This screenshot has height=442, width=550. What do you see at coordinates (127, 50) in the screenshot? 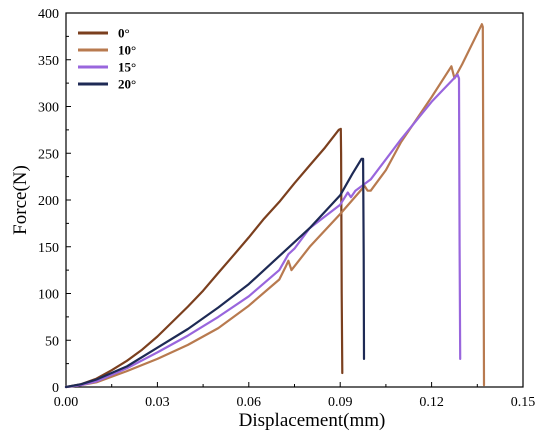
I see `legend-label: 10°` at bounding box center [127, 50].